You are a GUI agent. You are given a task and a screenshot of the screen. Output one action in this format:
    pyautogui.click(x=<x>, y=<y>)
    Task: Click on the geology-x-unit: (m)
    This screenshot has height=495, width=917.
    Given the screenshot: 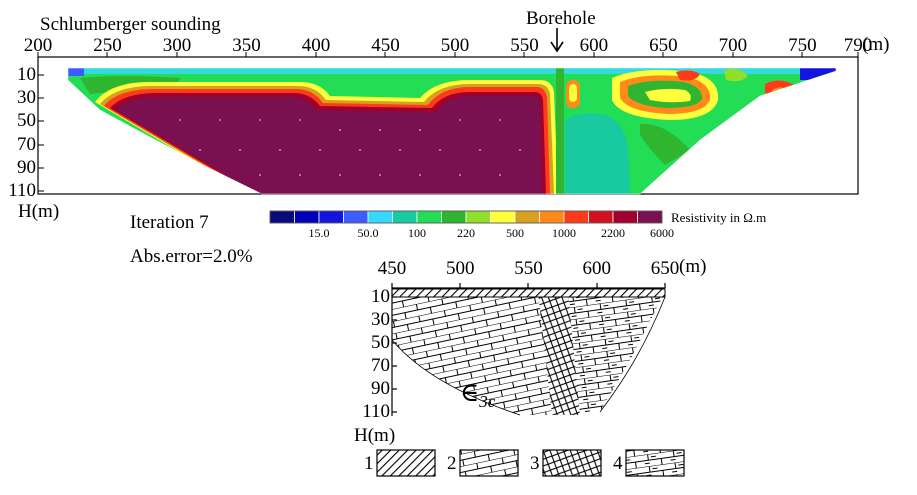 What is the action you would take?
    pyautogui.click(x=693, y=266)
    